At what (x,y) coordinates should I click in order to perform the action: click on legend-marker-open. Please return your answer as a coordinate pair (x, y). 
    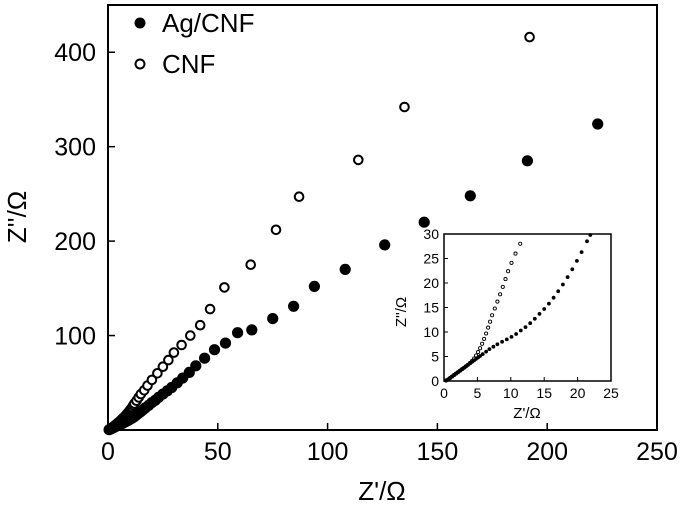
    Looking at the image, I should click on (140, 64).